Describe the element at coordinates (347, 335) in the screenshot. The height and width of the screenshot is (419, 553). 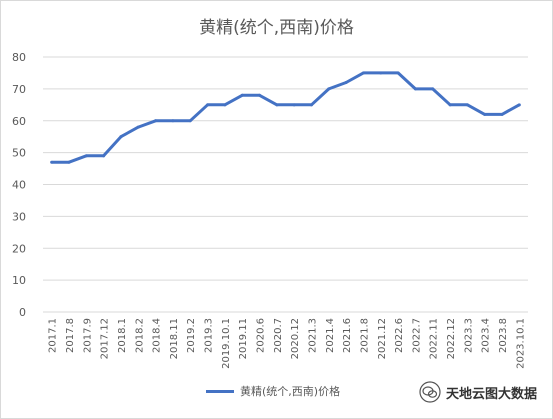
I see `x-tick-label: 2021.6` at that location.